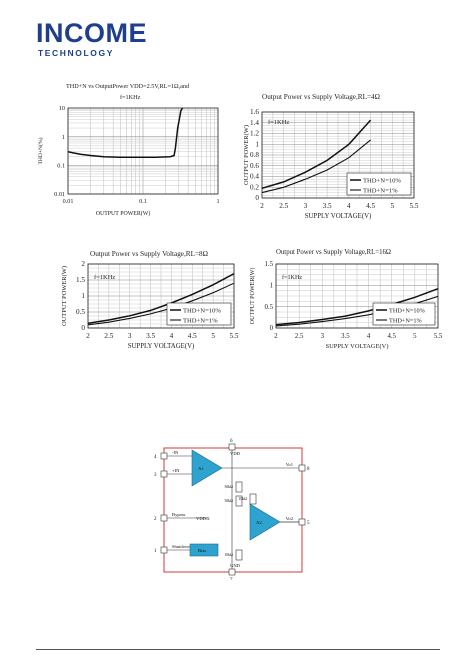 This screenshot has height=671, width=474. What do you see at coordinates (155, 475) in the screenshot?
I see `pin-number: 3` at bounding box center [155, 475].